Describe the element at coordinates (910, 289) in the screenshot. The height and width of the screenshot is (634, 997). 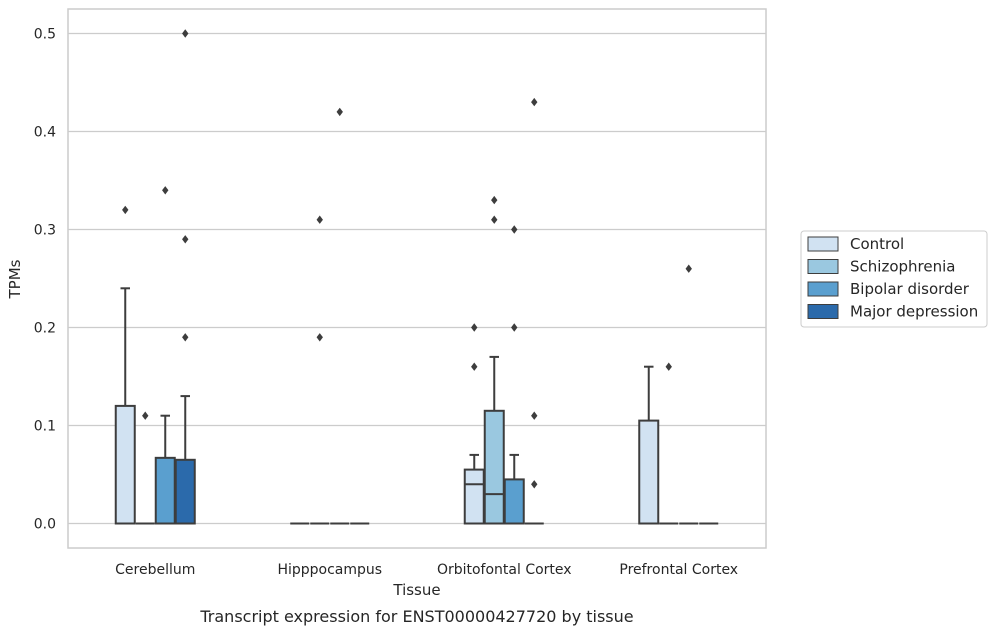
I see `legend-label: Bipolar disorder` at that location.